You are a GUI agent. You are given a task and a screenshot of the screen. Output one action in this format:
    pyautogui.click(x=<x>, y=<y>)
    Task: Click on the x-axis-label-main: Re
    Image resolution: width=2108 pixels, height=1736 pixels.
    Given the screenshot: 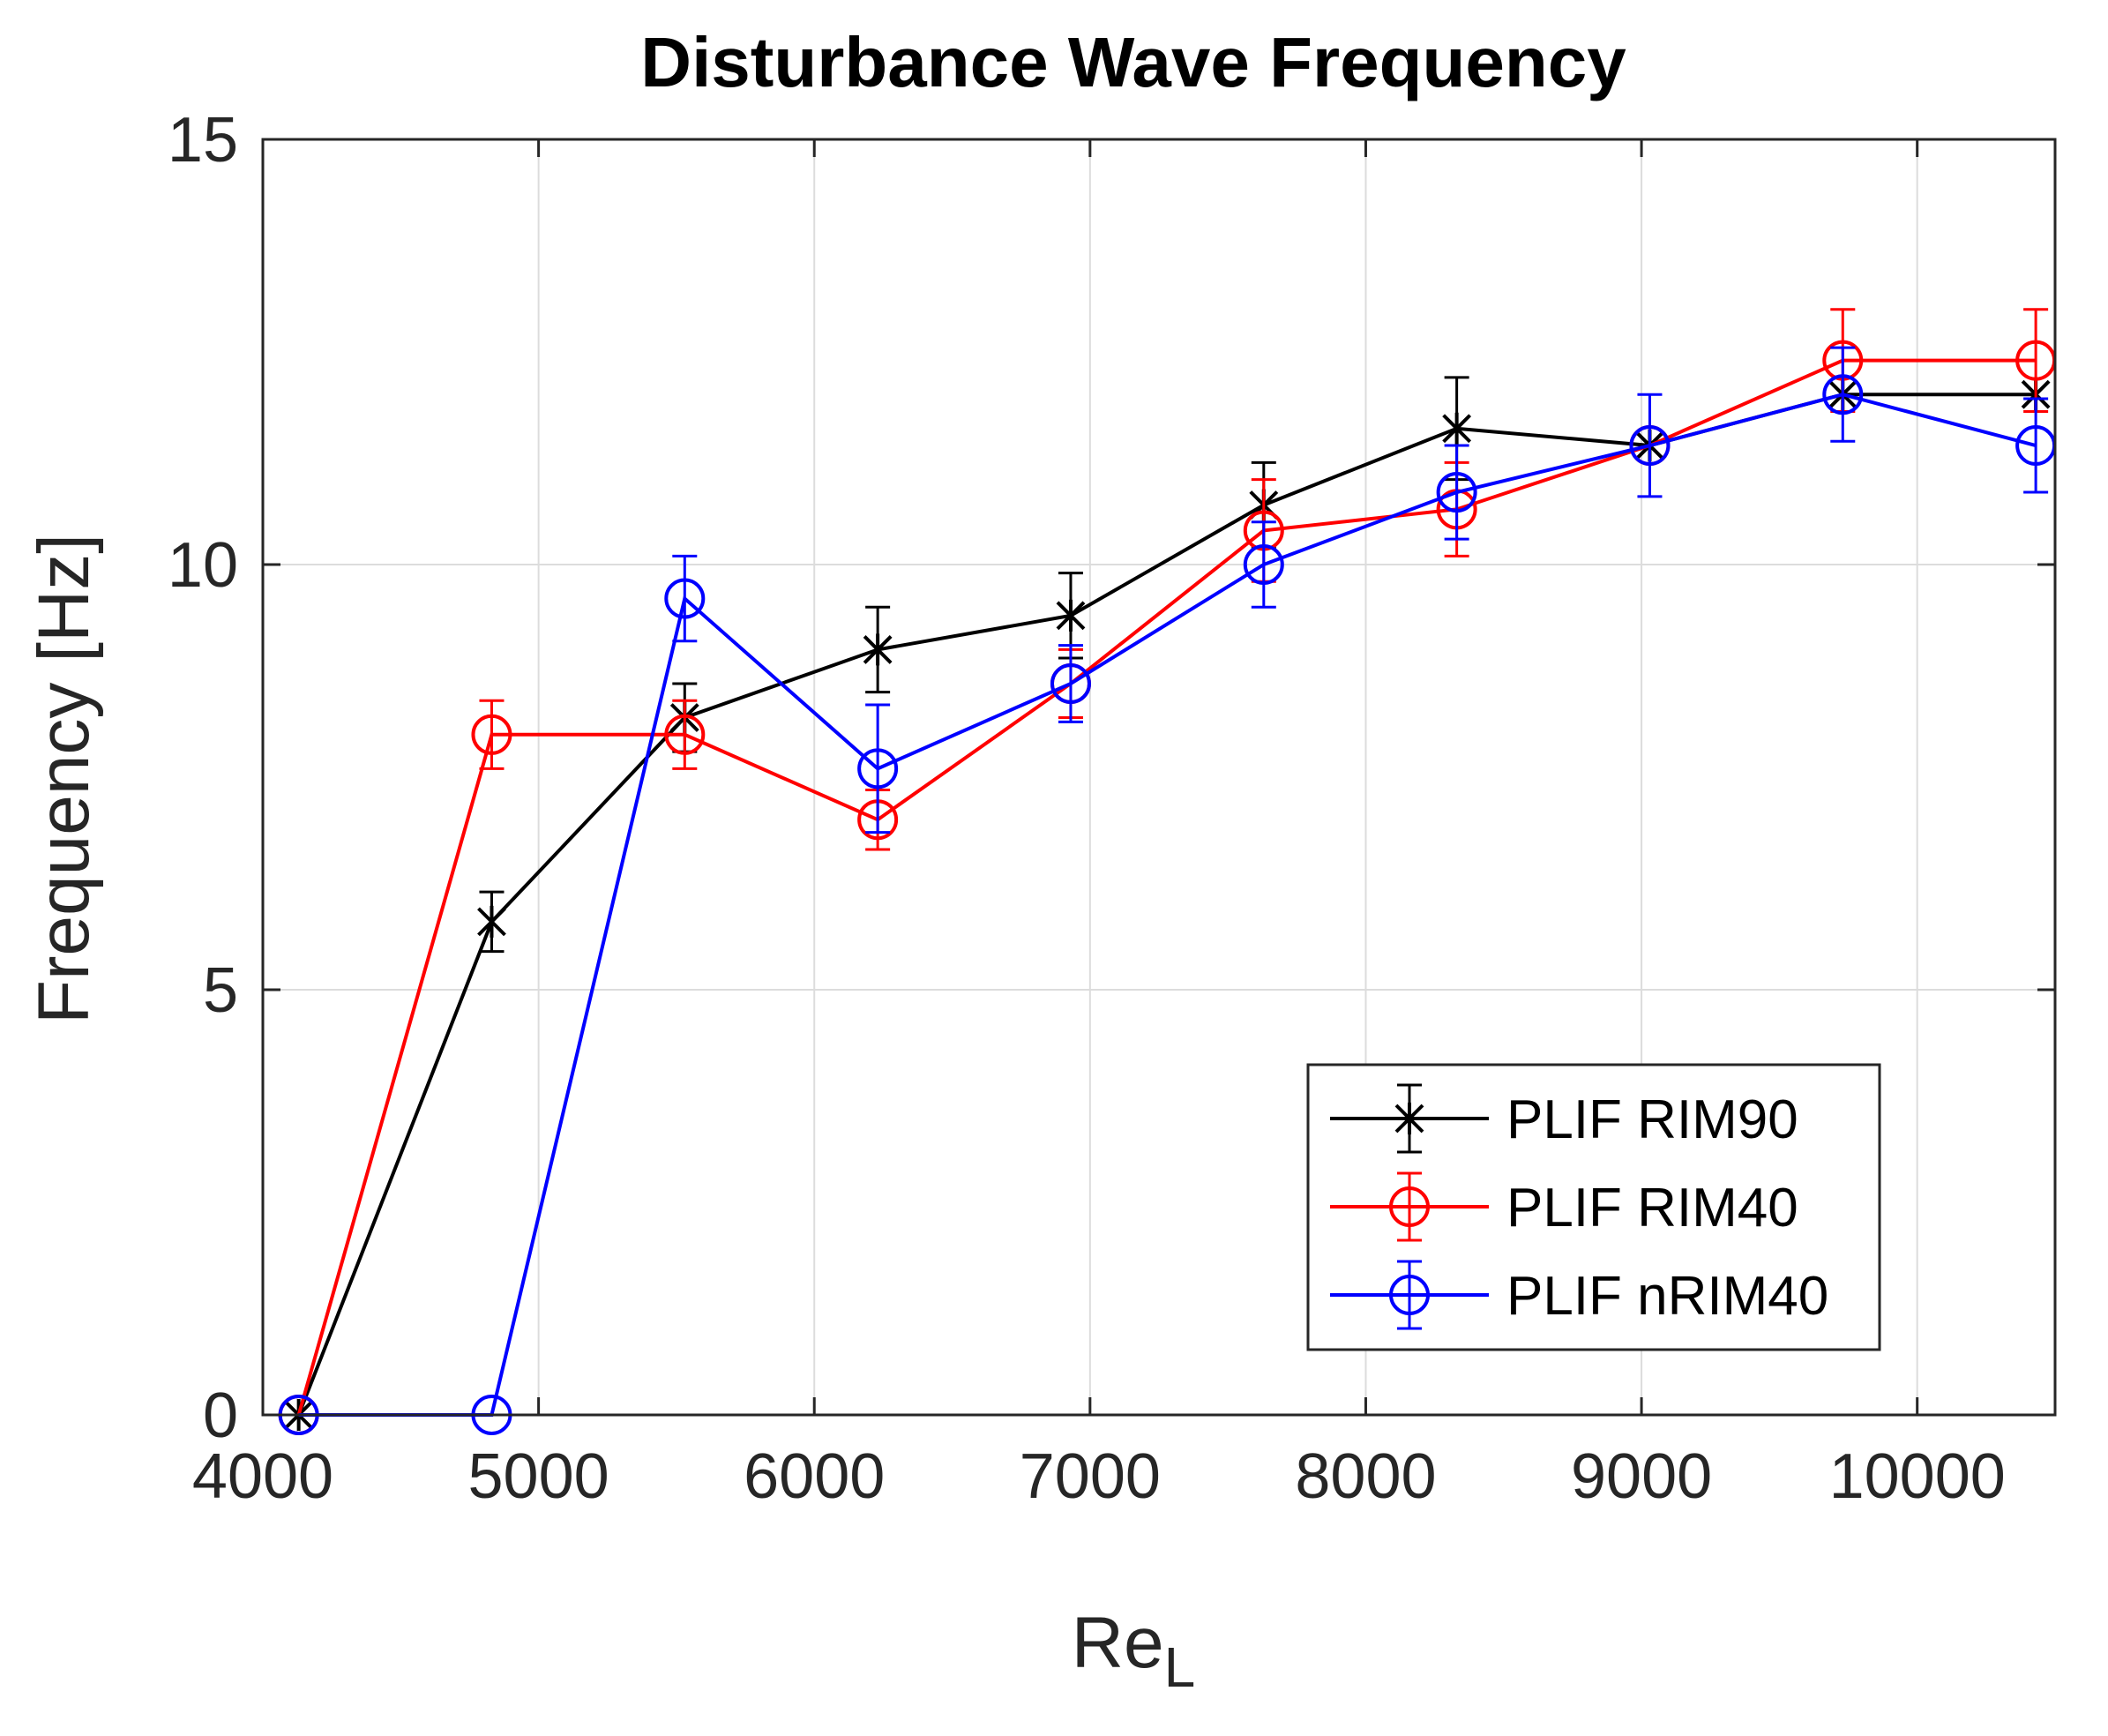 What is the action you would take?
    pyautogui.click(x=1118, y=1643)
    